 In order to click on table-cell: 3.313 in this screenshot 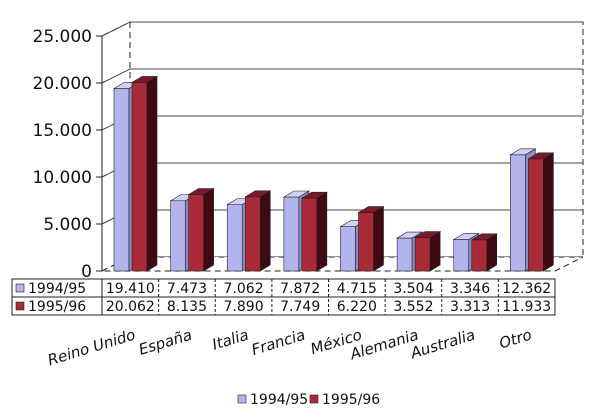, I will do `click(470, 307)`.